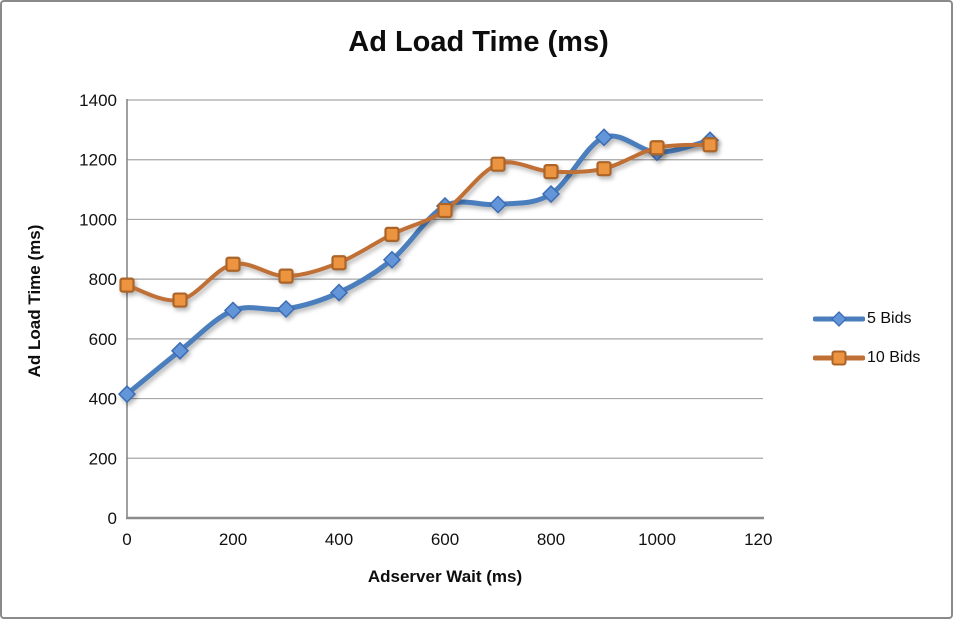 This screenshot has height=619, width=953. Describe the element at coordinates (445, 576) in the screenshot. I see `x-axis-title: Adserver Wait (ms)` at that location.